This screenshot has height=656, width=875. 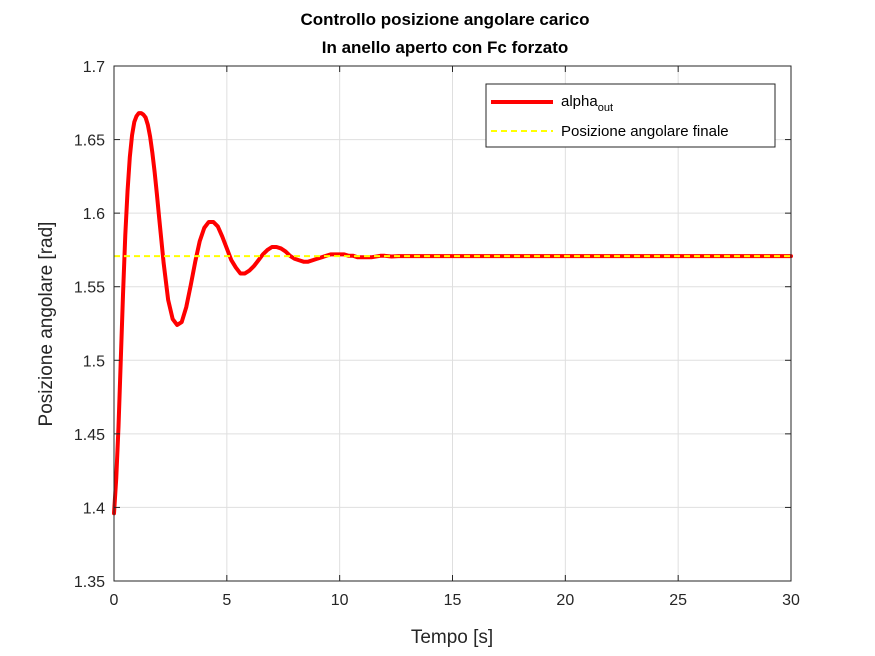 What do you see at coordinates (605, 108) in the screenshot?
I see `legend-label-alpha-subscript: out` at bounding box center [605, 108].